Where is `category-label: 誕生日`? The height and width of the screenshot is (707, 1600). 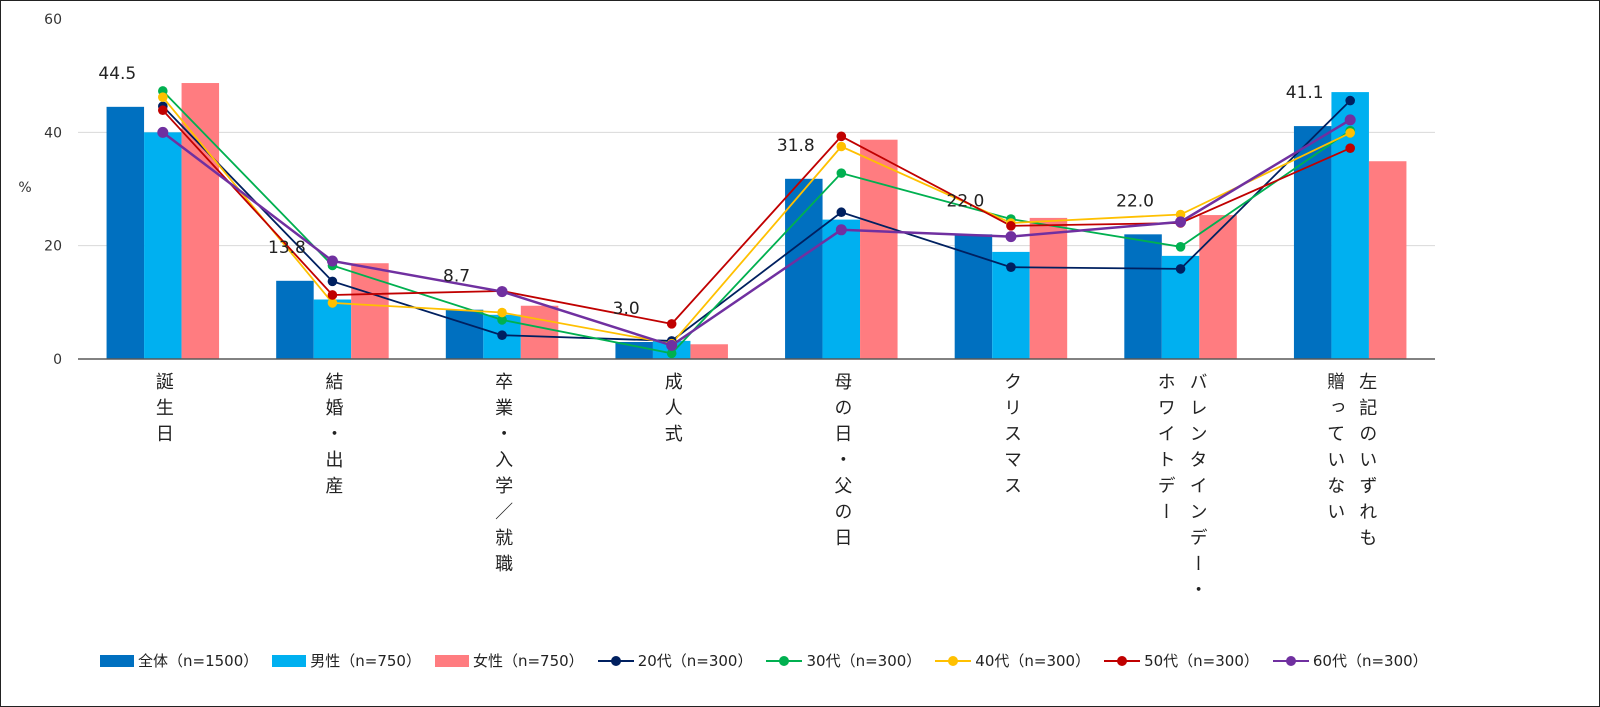
category-label: 誕生日 is located at coordinates (163, 411).